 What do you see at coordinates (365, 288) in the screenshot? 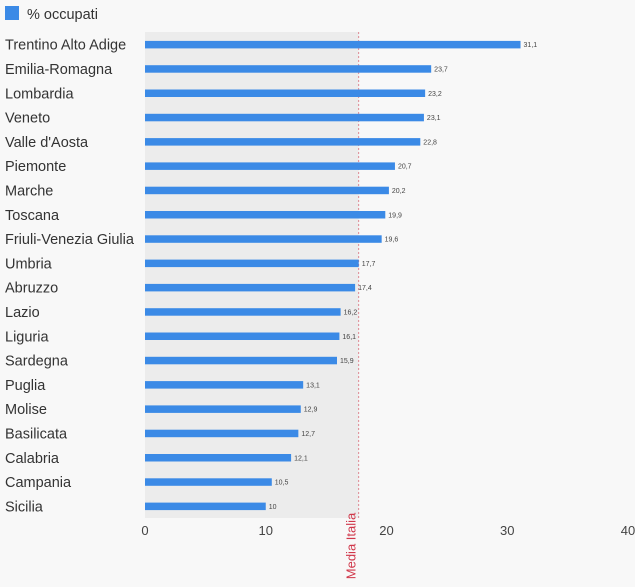
I see `data-label: 17,4` at bounding box center [365, 288].